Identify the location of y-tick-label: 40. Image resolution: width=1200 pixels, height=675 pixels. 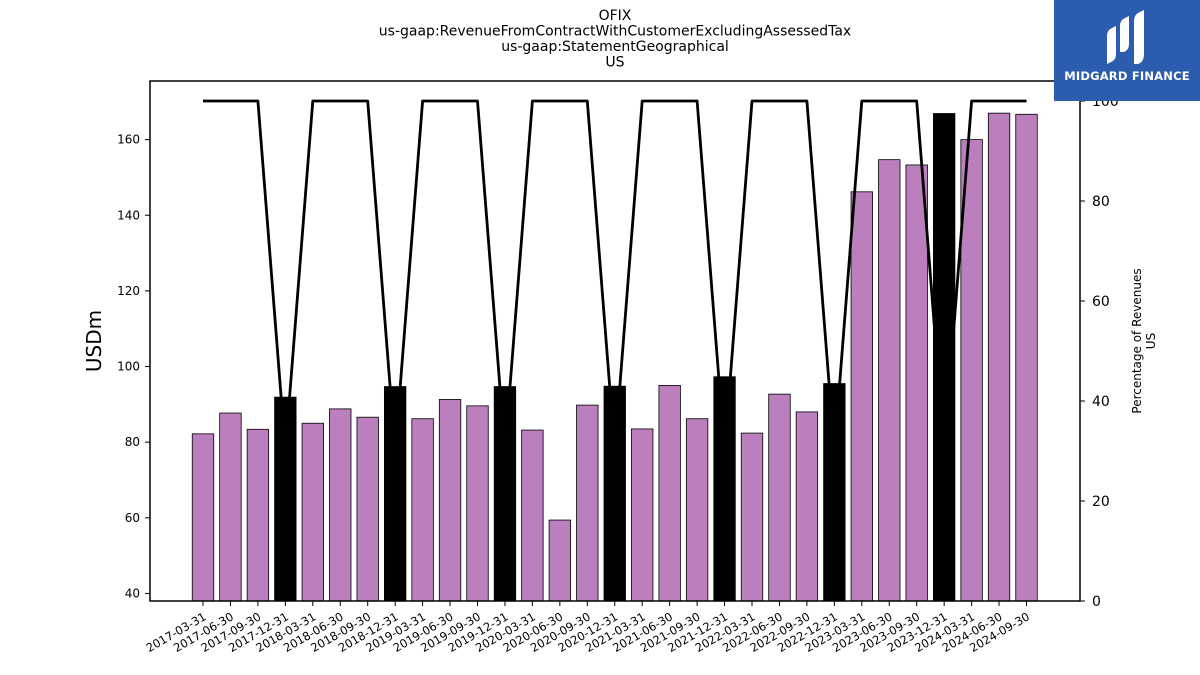
(132, 593).